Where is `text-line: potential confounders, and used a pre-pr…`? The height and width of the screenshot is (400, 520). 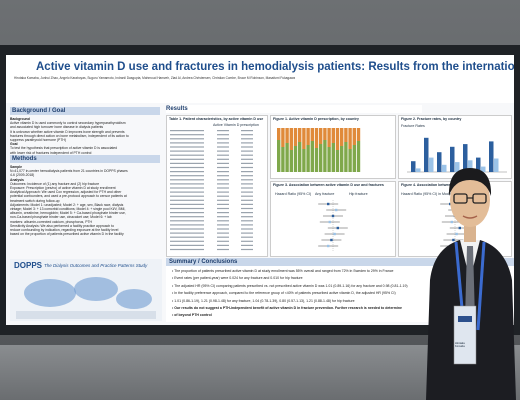 text-line: potential confounders, and used a pre-pr… is located at coordinates (68, 196).